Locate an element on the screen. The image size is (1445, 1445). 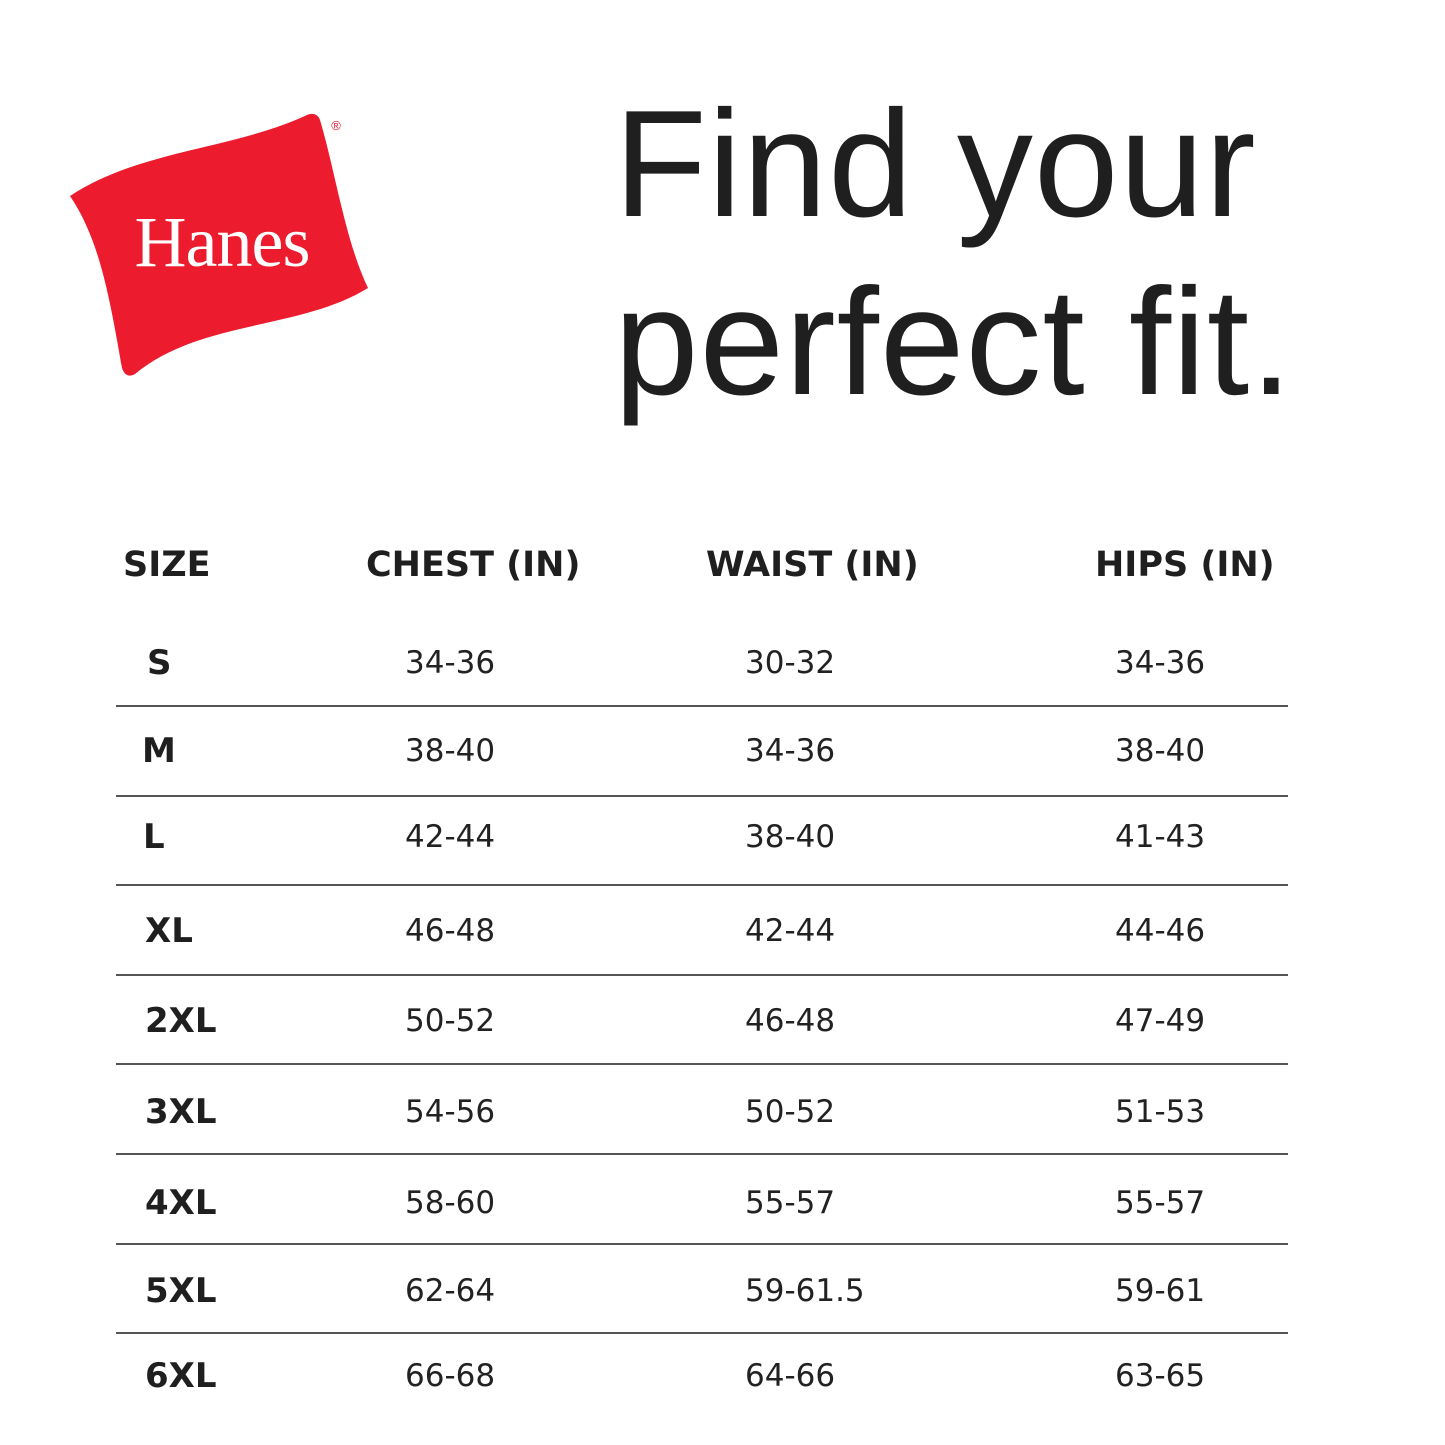
chest-cell: 58-60 is located at coordinates (450, 1203).